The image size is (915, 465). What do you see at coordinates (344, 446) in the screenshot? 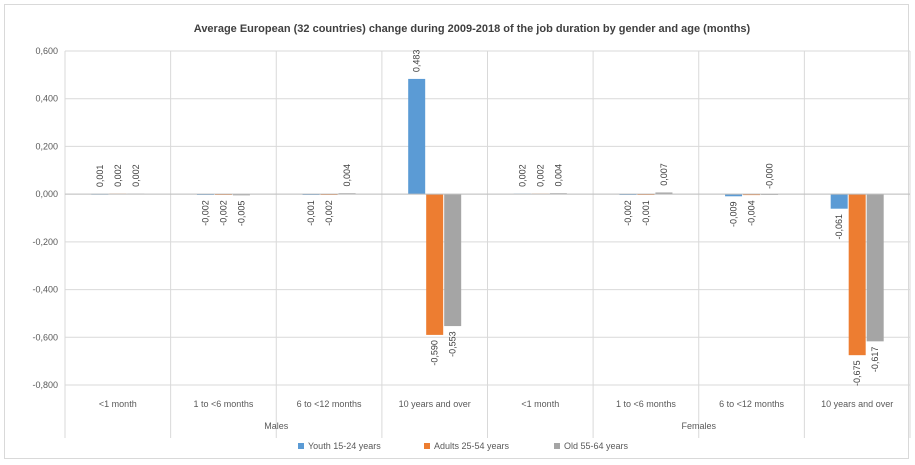
I see `legend-label: Youth 15-24 years` at bounding box center [344, 446].